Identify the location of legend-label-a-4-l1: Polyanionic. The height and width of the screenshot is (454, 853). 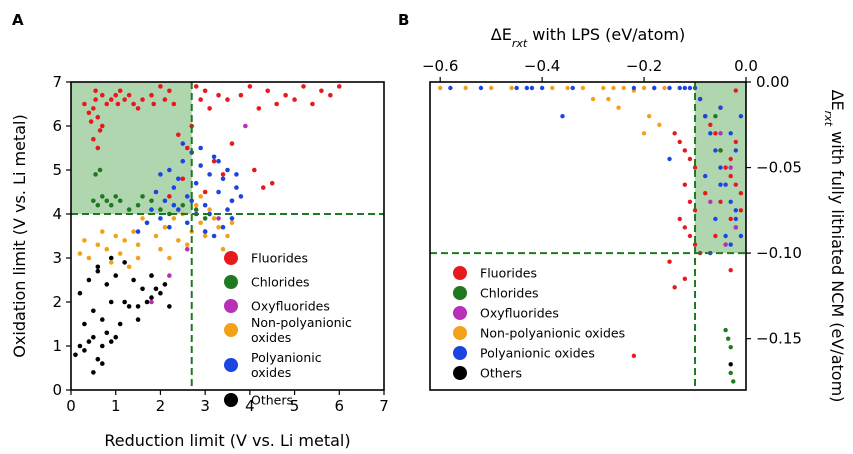
(286, 357).